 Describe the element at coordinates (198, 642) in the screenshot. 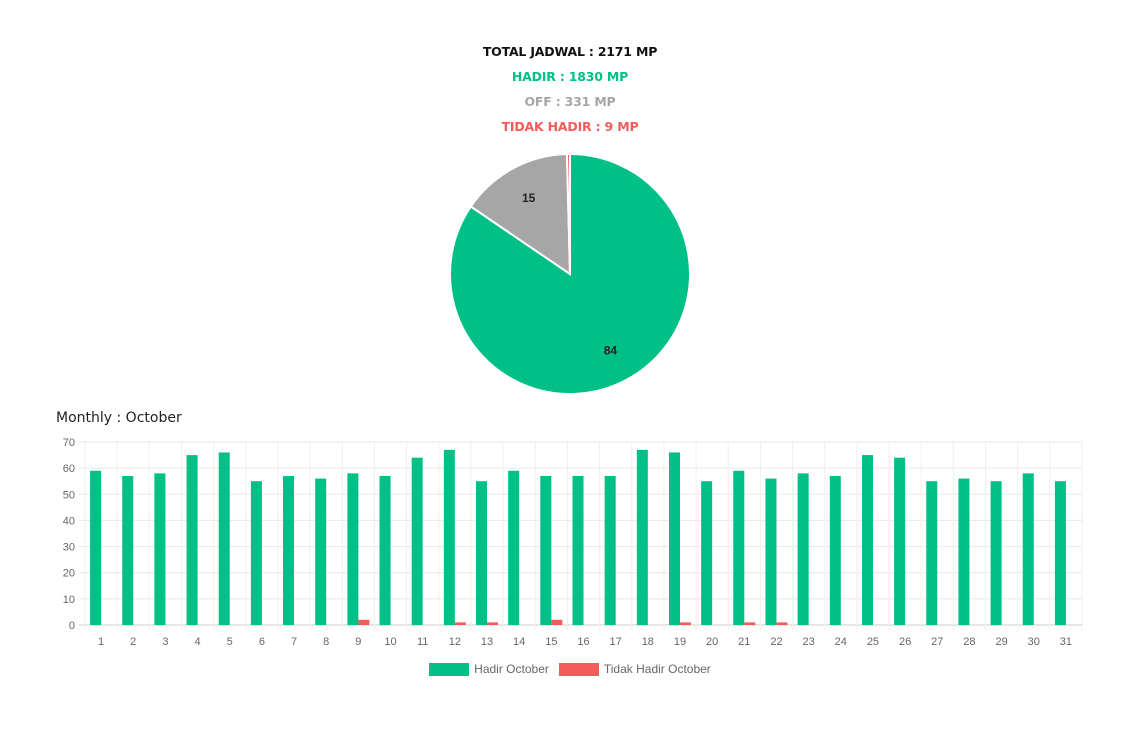

I see `x-tick-label: 4` at that location.